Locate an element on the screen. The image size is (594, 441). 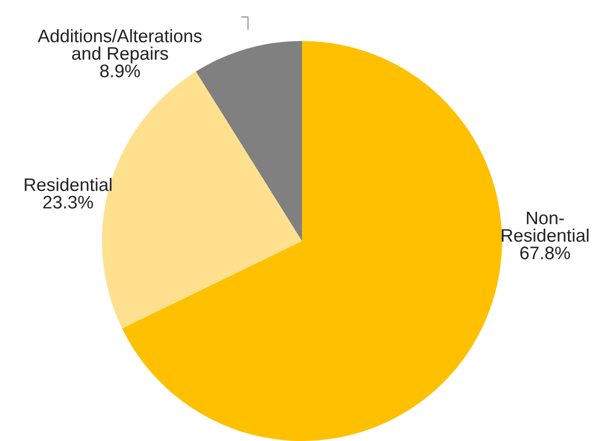
data-label: 23.3% is located at coordinates (68, 202).